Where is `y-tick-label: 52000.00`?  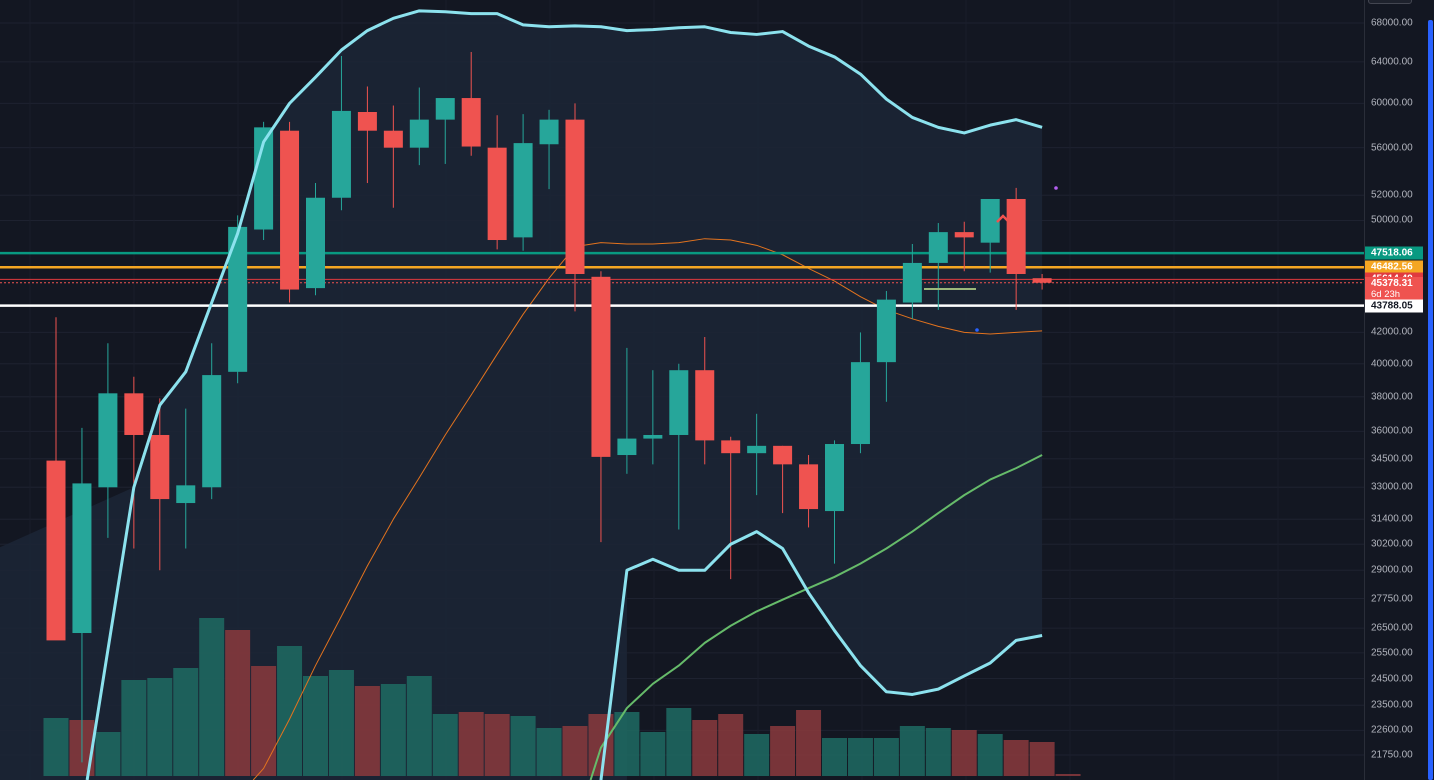
y-tick-label: 52000.00 is located at coordinates (1392, 195).